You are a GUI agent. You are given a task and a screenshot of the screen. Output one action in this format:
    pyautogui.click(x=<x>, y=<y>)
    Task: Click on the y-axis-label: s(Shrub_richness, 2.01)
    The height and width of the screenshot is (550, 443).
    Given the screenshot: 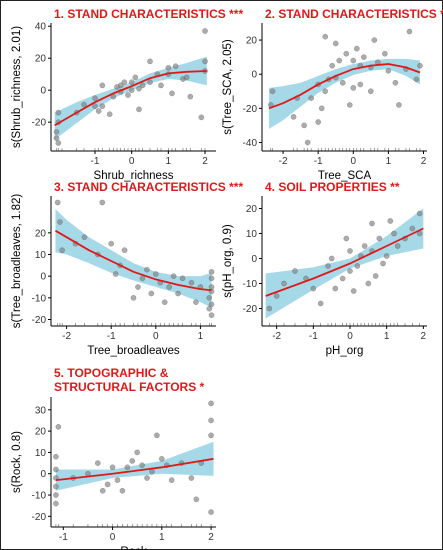 What is the action you would take?
    pyautogui.click(x=17, y=87)
    